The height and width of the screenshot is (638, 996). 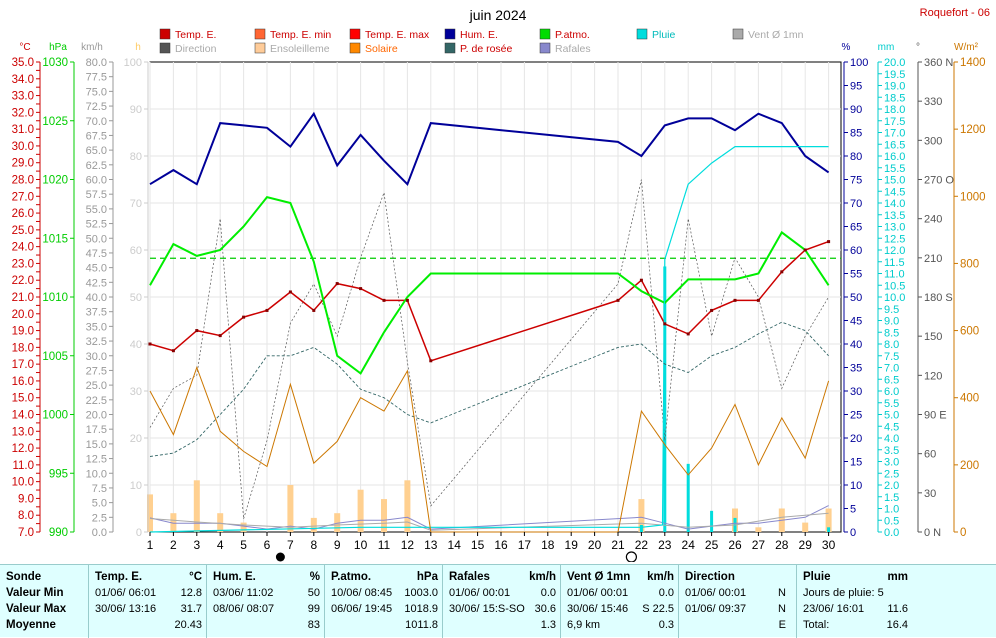 I want to click on temp-axis-tick-label: 10.0, so click(x=23, y=483).